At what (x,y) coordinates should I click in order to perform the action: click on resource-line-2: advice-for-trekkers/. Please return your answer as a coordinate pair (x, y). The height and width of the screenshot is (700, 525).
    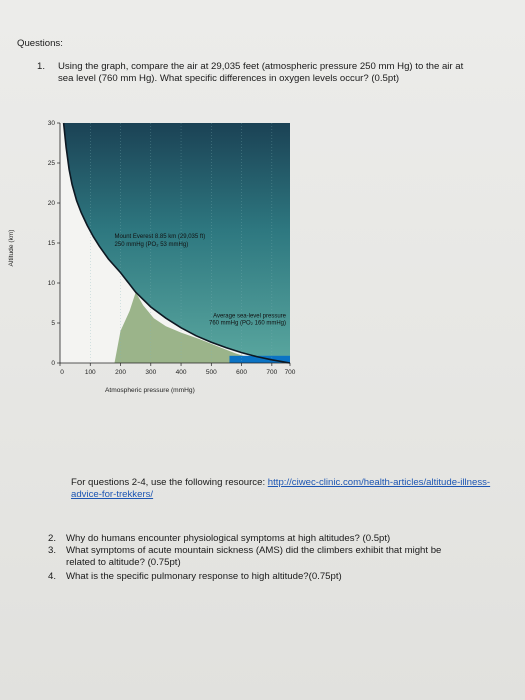
    Looking at the image, I should click on (112, 495).